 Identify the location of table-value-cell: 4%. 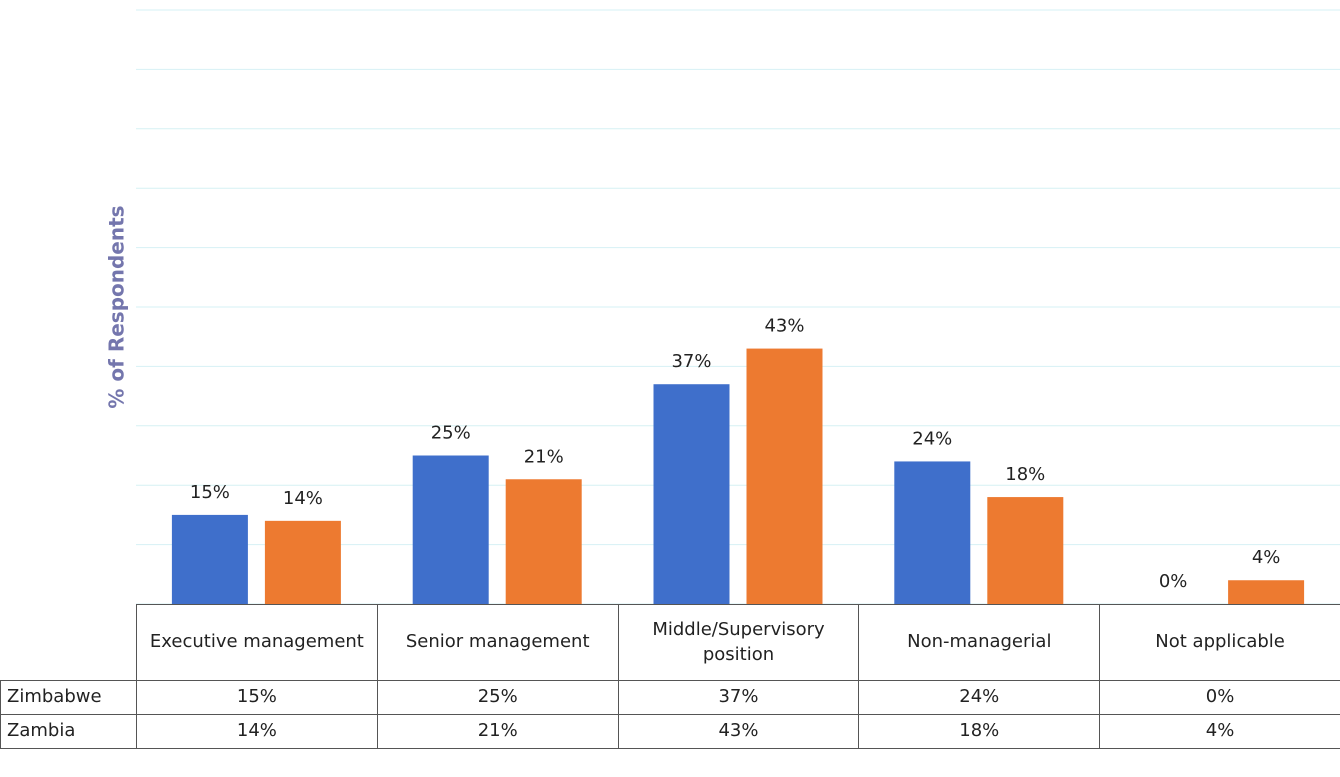
(1219, 731).